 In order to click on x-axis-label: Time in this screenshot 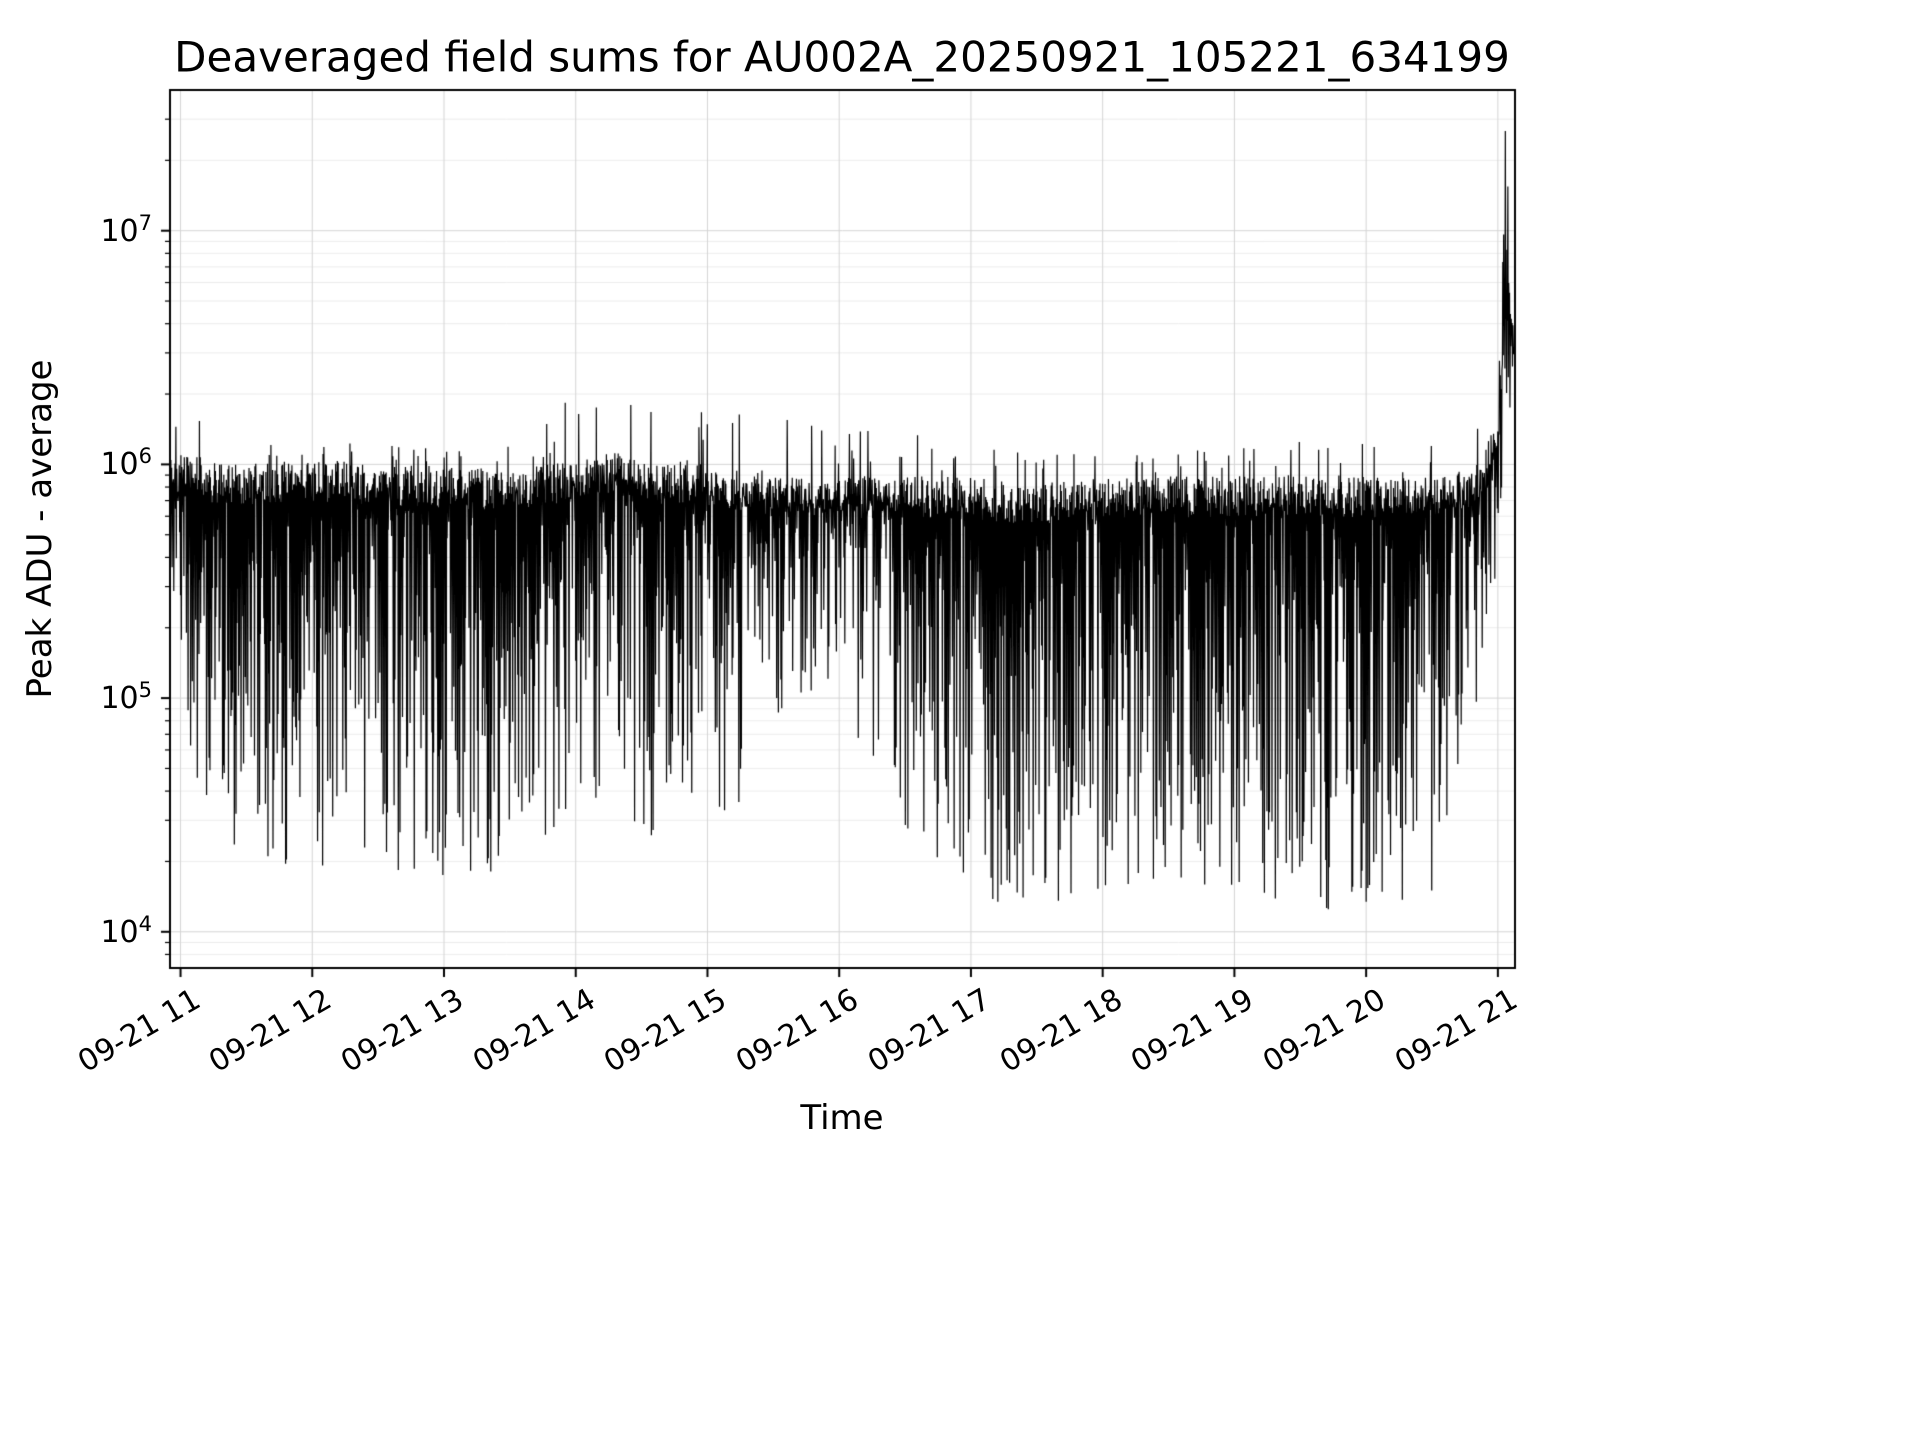, I will do `click(842, 1118)`.